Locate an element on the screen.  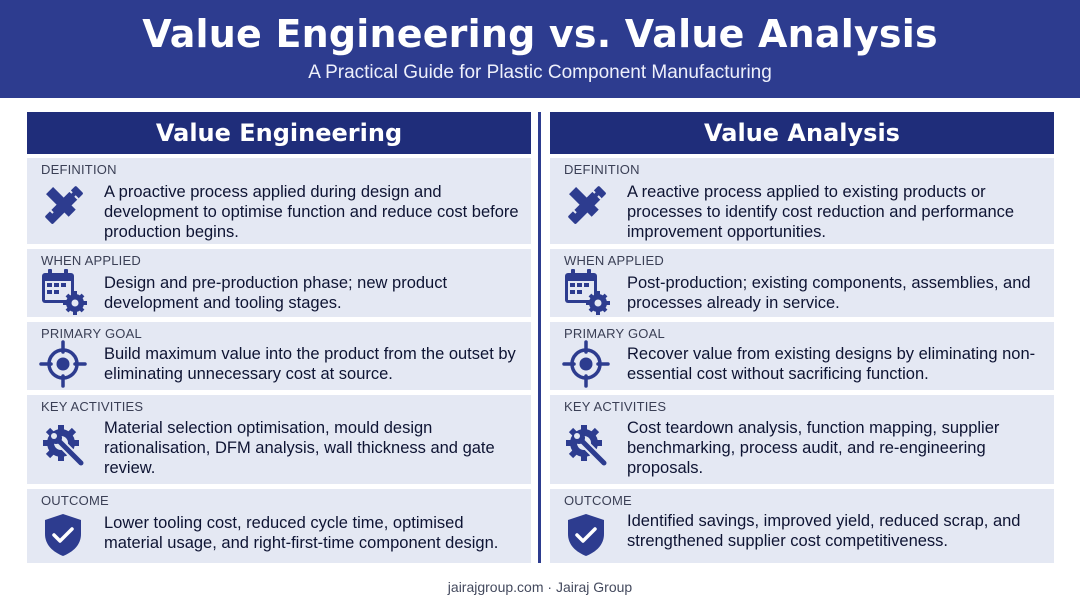
when-applied-card: WHEN APPLIED Design and pre-production is located at coordinates (279, 283).